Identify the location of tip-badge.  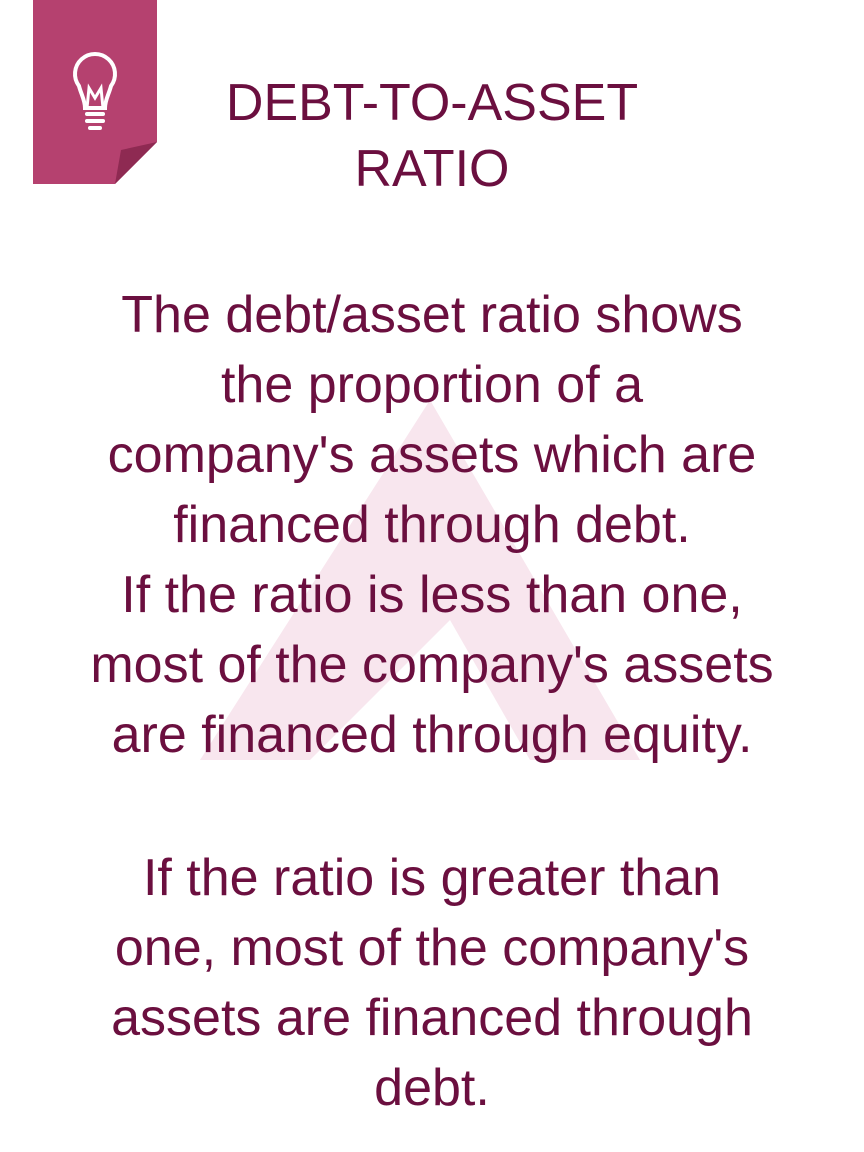
(95, 92).